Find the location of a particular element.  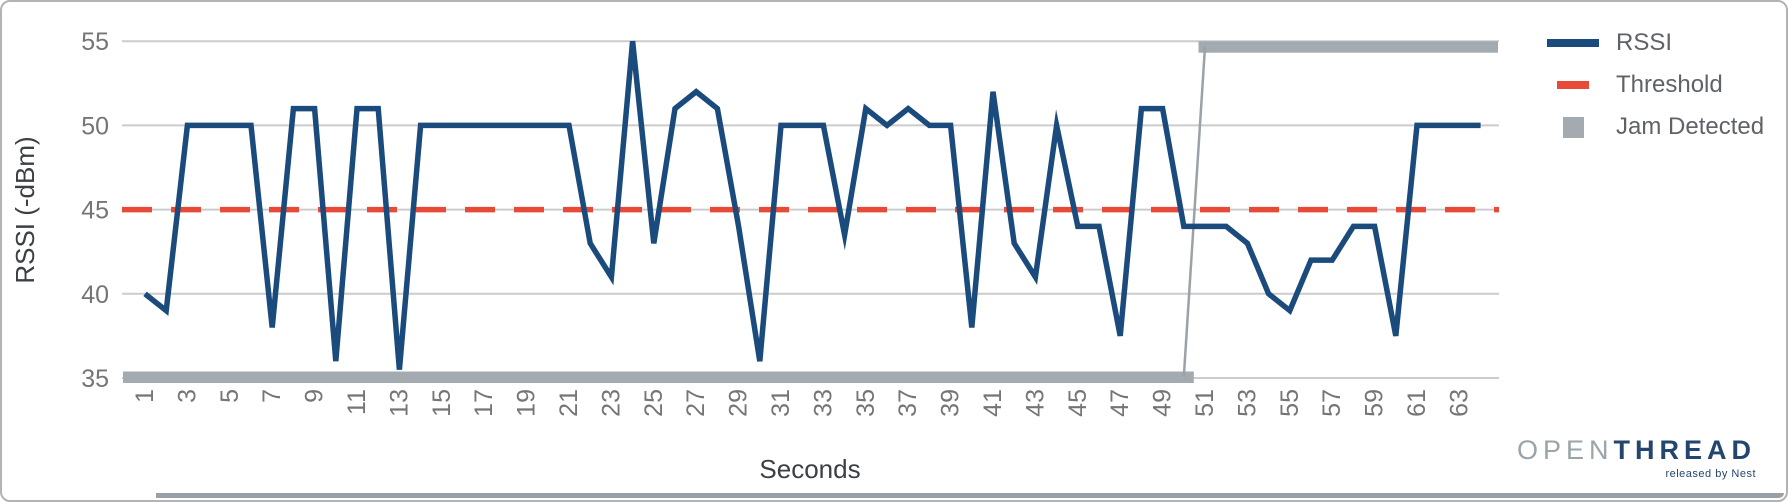

jam-detected-bar-high is located at coordinates (1348, 47).